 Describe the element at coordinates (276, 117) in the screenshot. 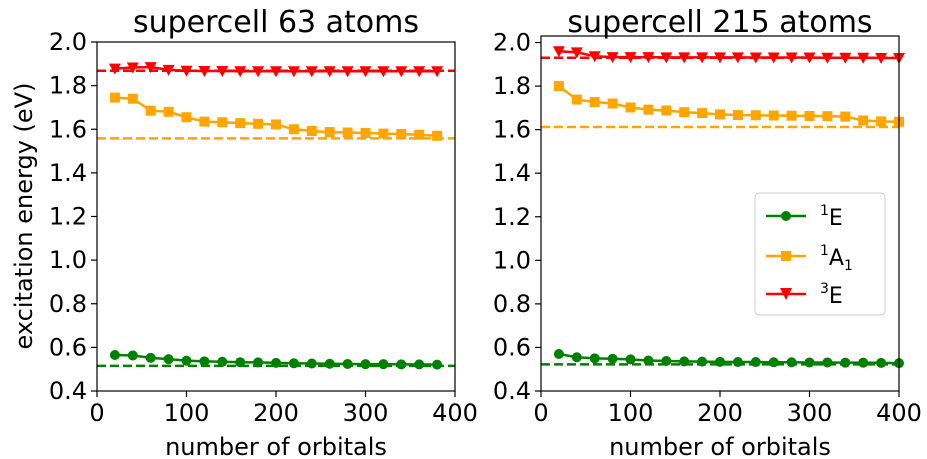

I see `series-line-1A1` at that location.